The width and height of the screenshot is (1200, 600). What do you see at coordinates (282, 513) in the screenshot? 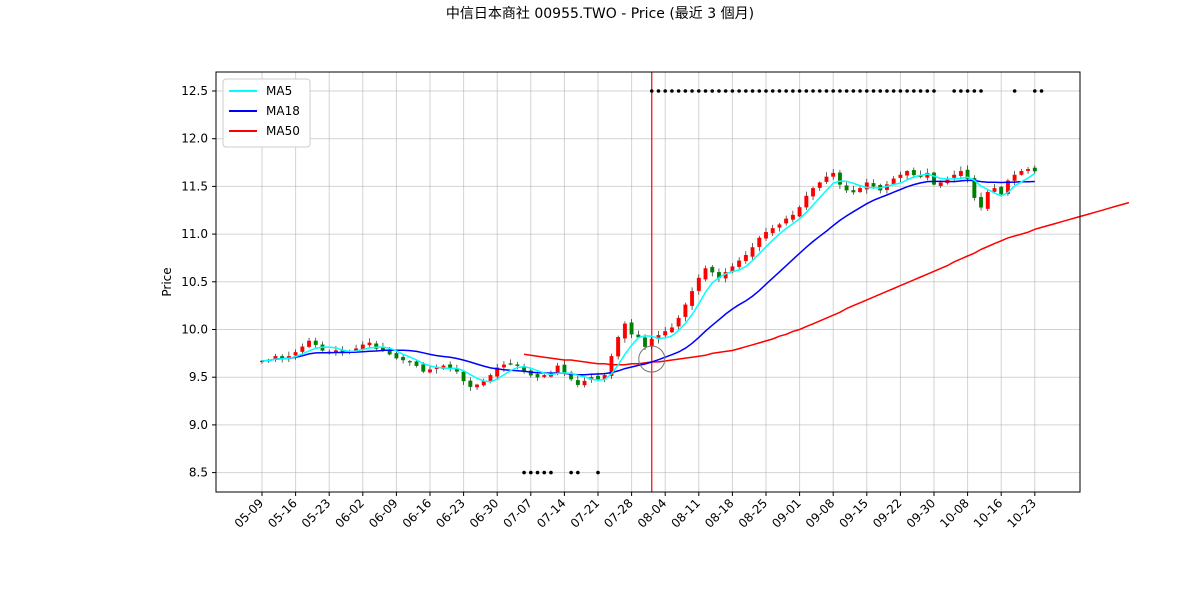
I see `x-tick-label: 05-16` at bounding box center [282, 513].